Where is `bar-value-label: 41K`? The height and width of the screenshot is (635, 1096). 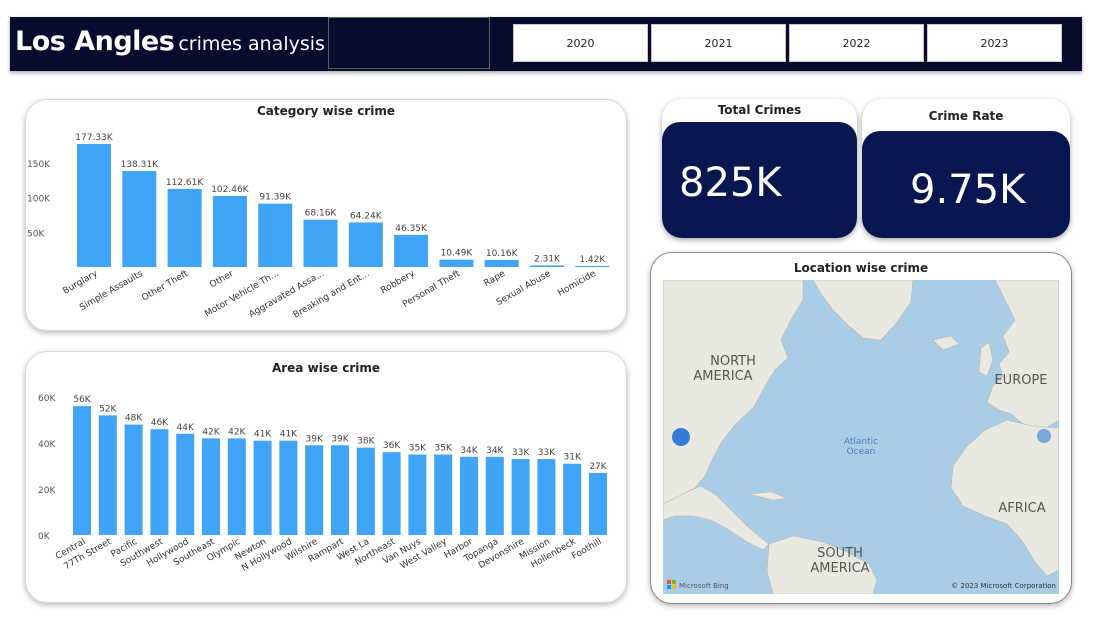 bar-value-label: 41K is located at coordinates (263, 435).